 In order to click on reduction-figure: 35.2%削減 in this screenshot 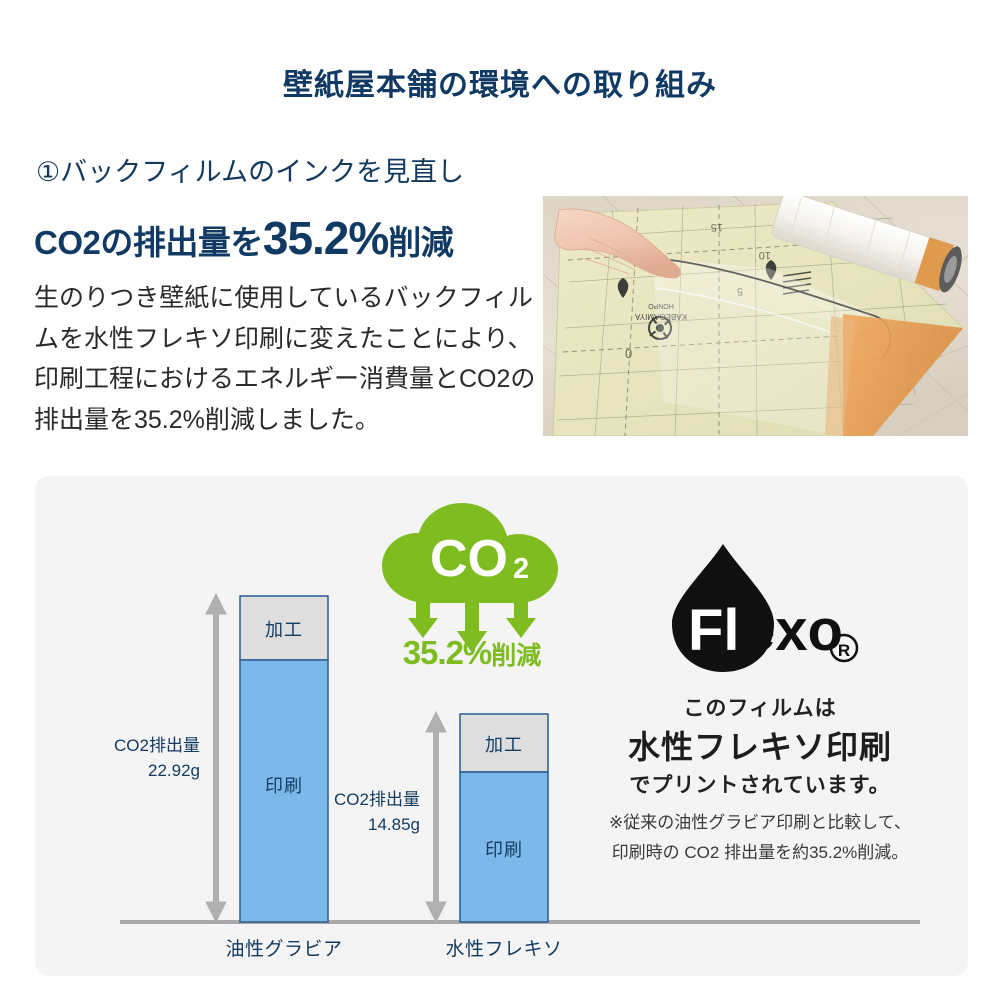, I will do `click(472, 654)`.